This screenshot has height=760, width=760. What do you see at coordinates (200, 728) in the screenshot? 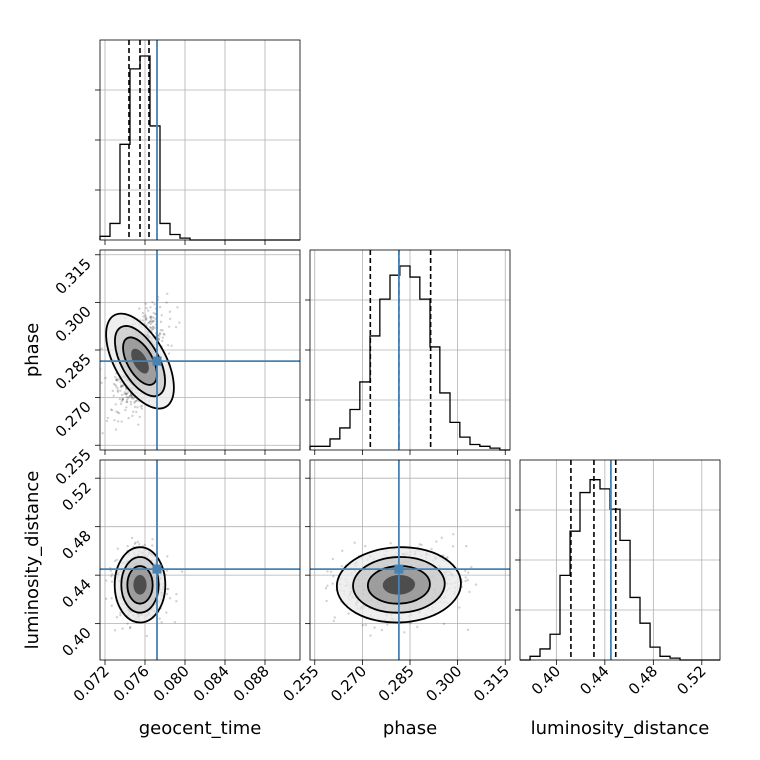
I see `xlabel-geocent-time: geocent_time` at bounding box center [200, 728].